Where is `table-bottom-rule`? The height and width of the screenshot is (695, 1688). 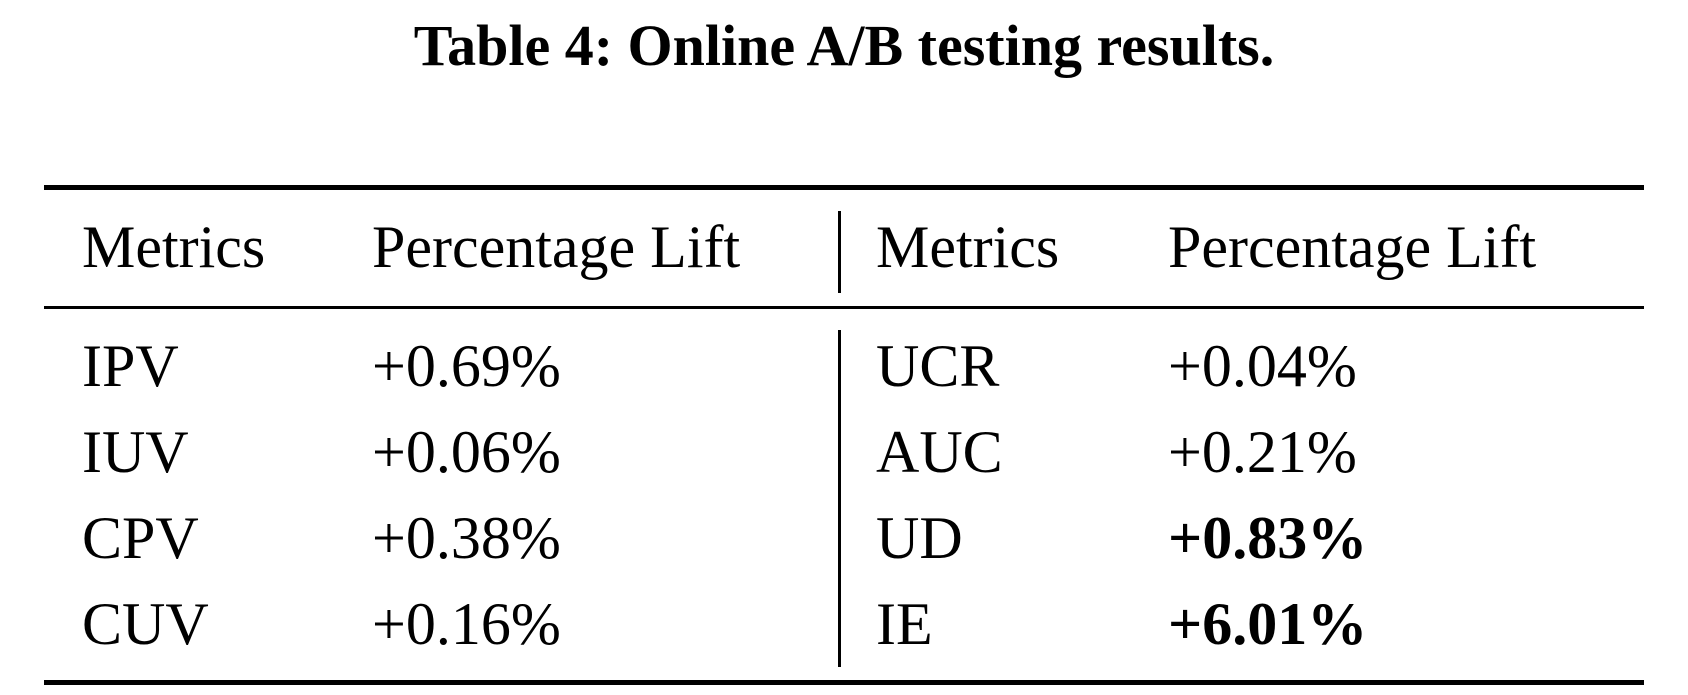
table-bottom-rule is located at coordinates (844, 682).